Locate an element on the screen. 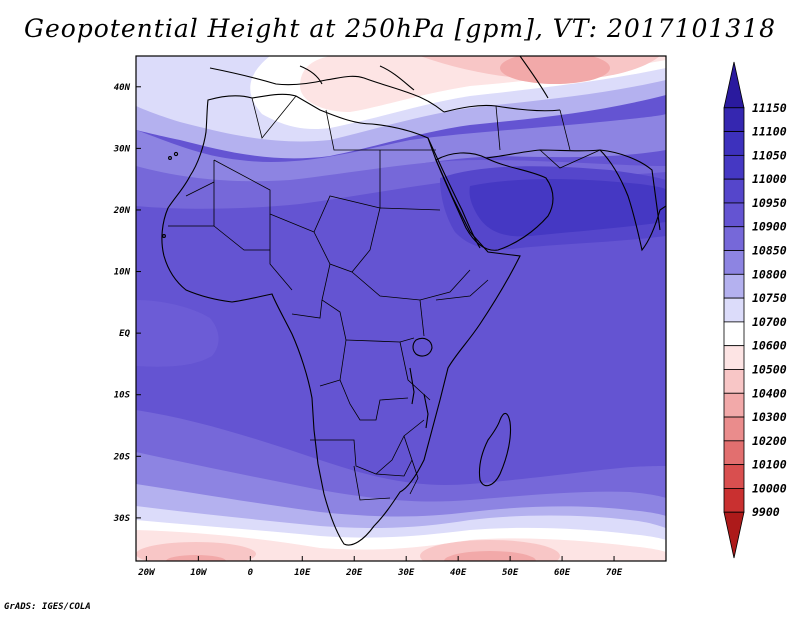 The image size is (800, 618). lon-tick-label: 60E is located at coordinates (562, 573).